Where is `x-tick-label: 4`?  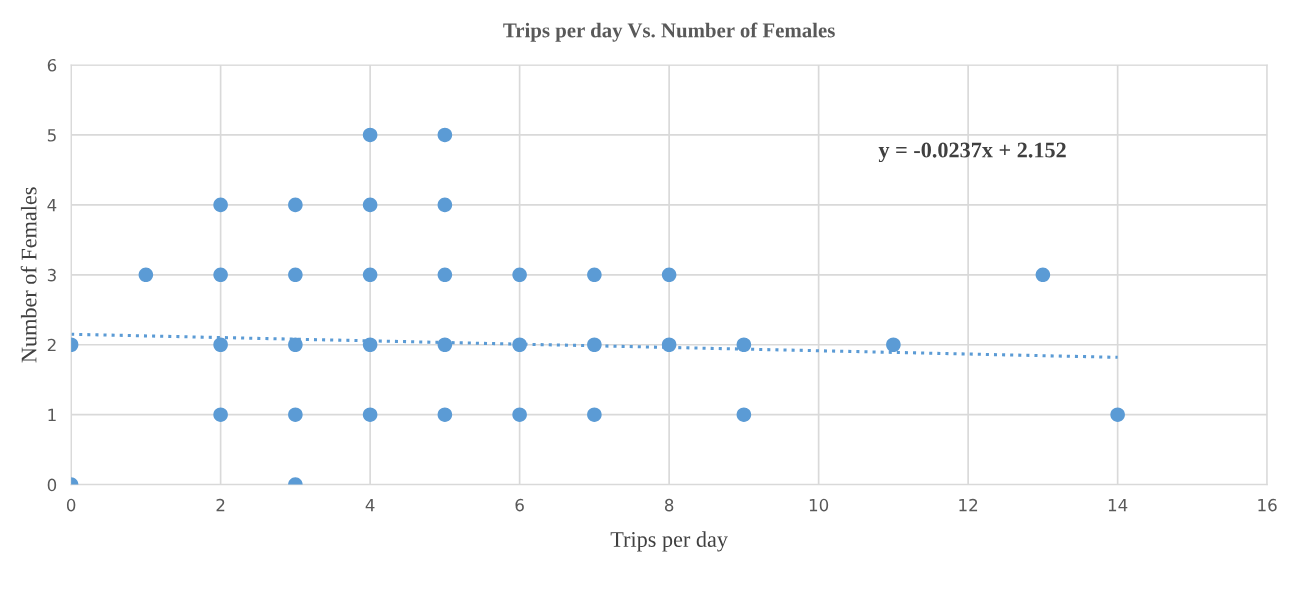
x-tick-label: 4 is located at coordinates (370, 505).